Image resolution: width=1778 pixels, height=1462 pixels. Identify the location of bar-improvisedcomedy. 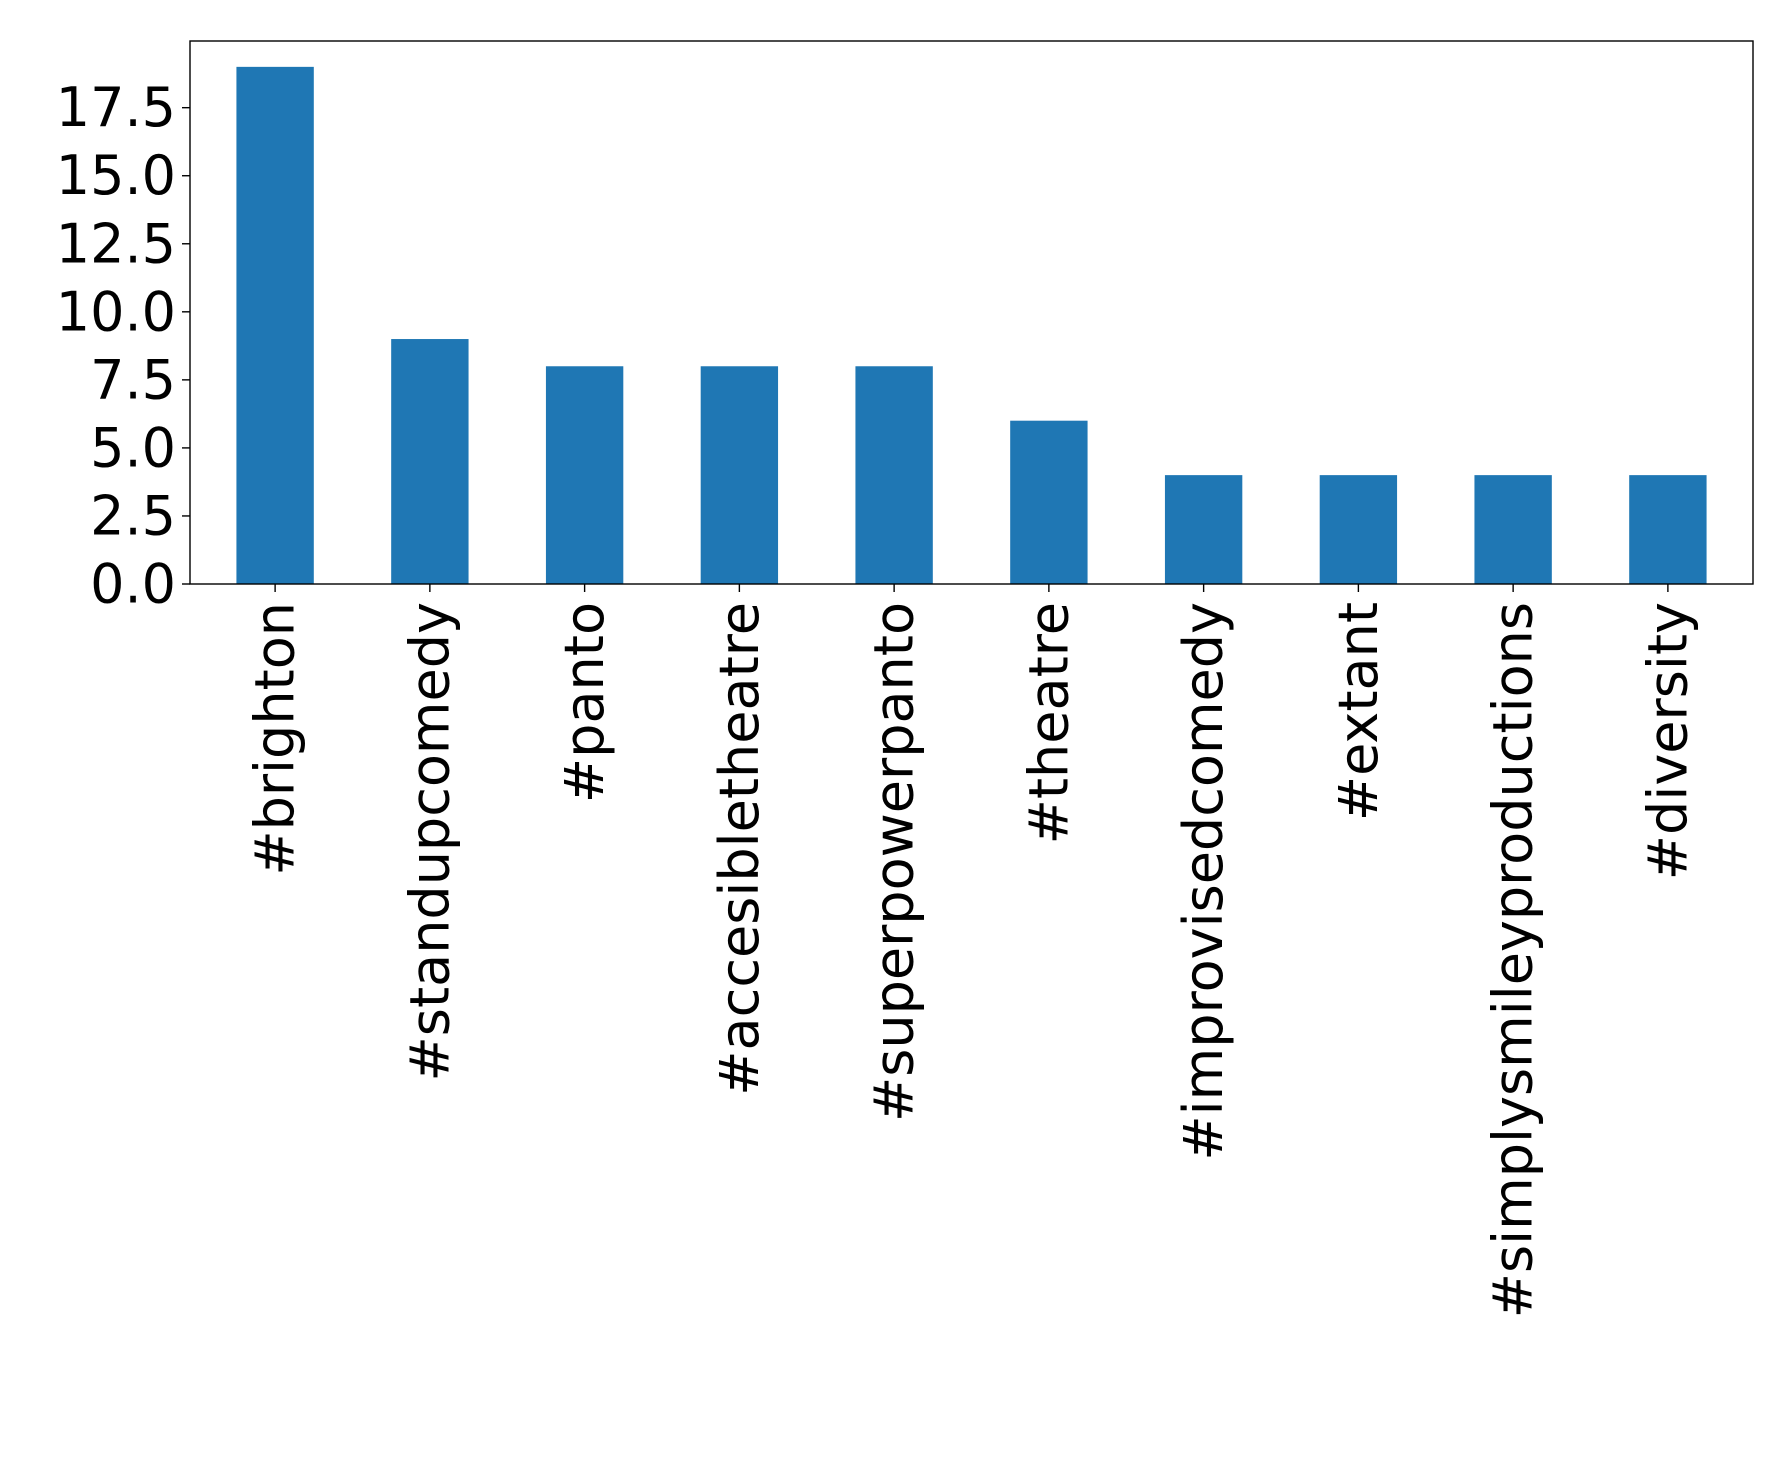
(1203, 529).